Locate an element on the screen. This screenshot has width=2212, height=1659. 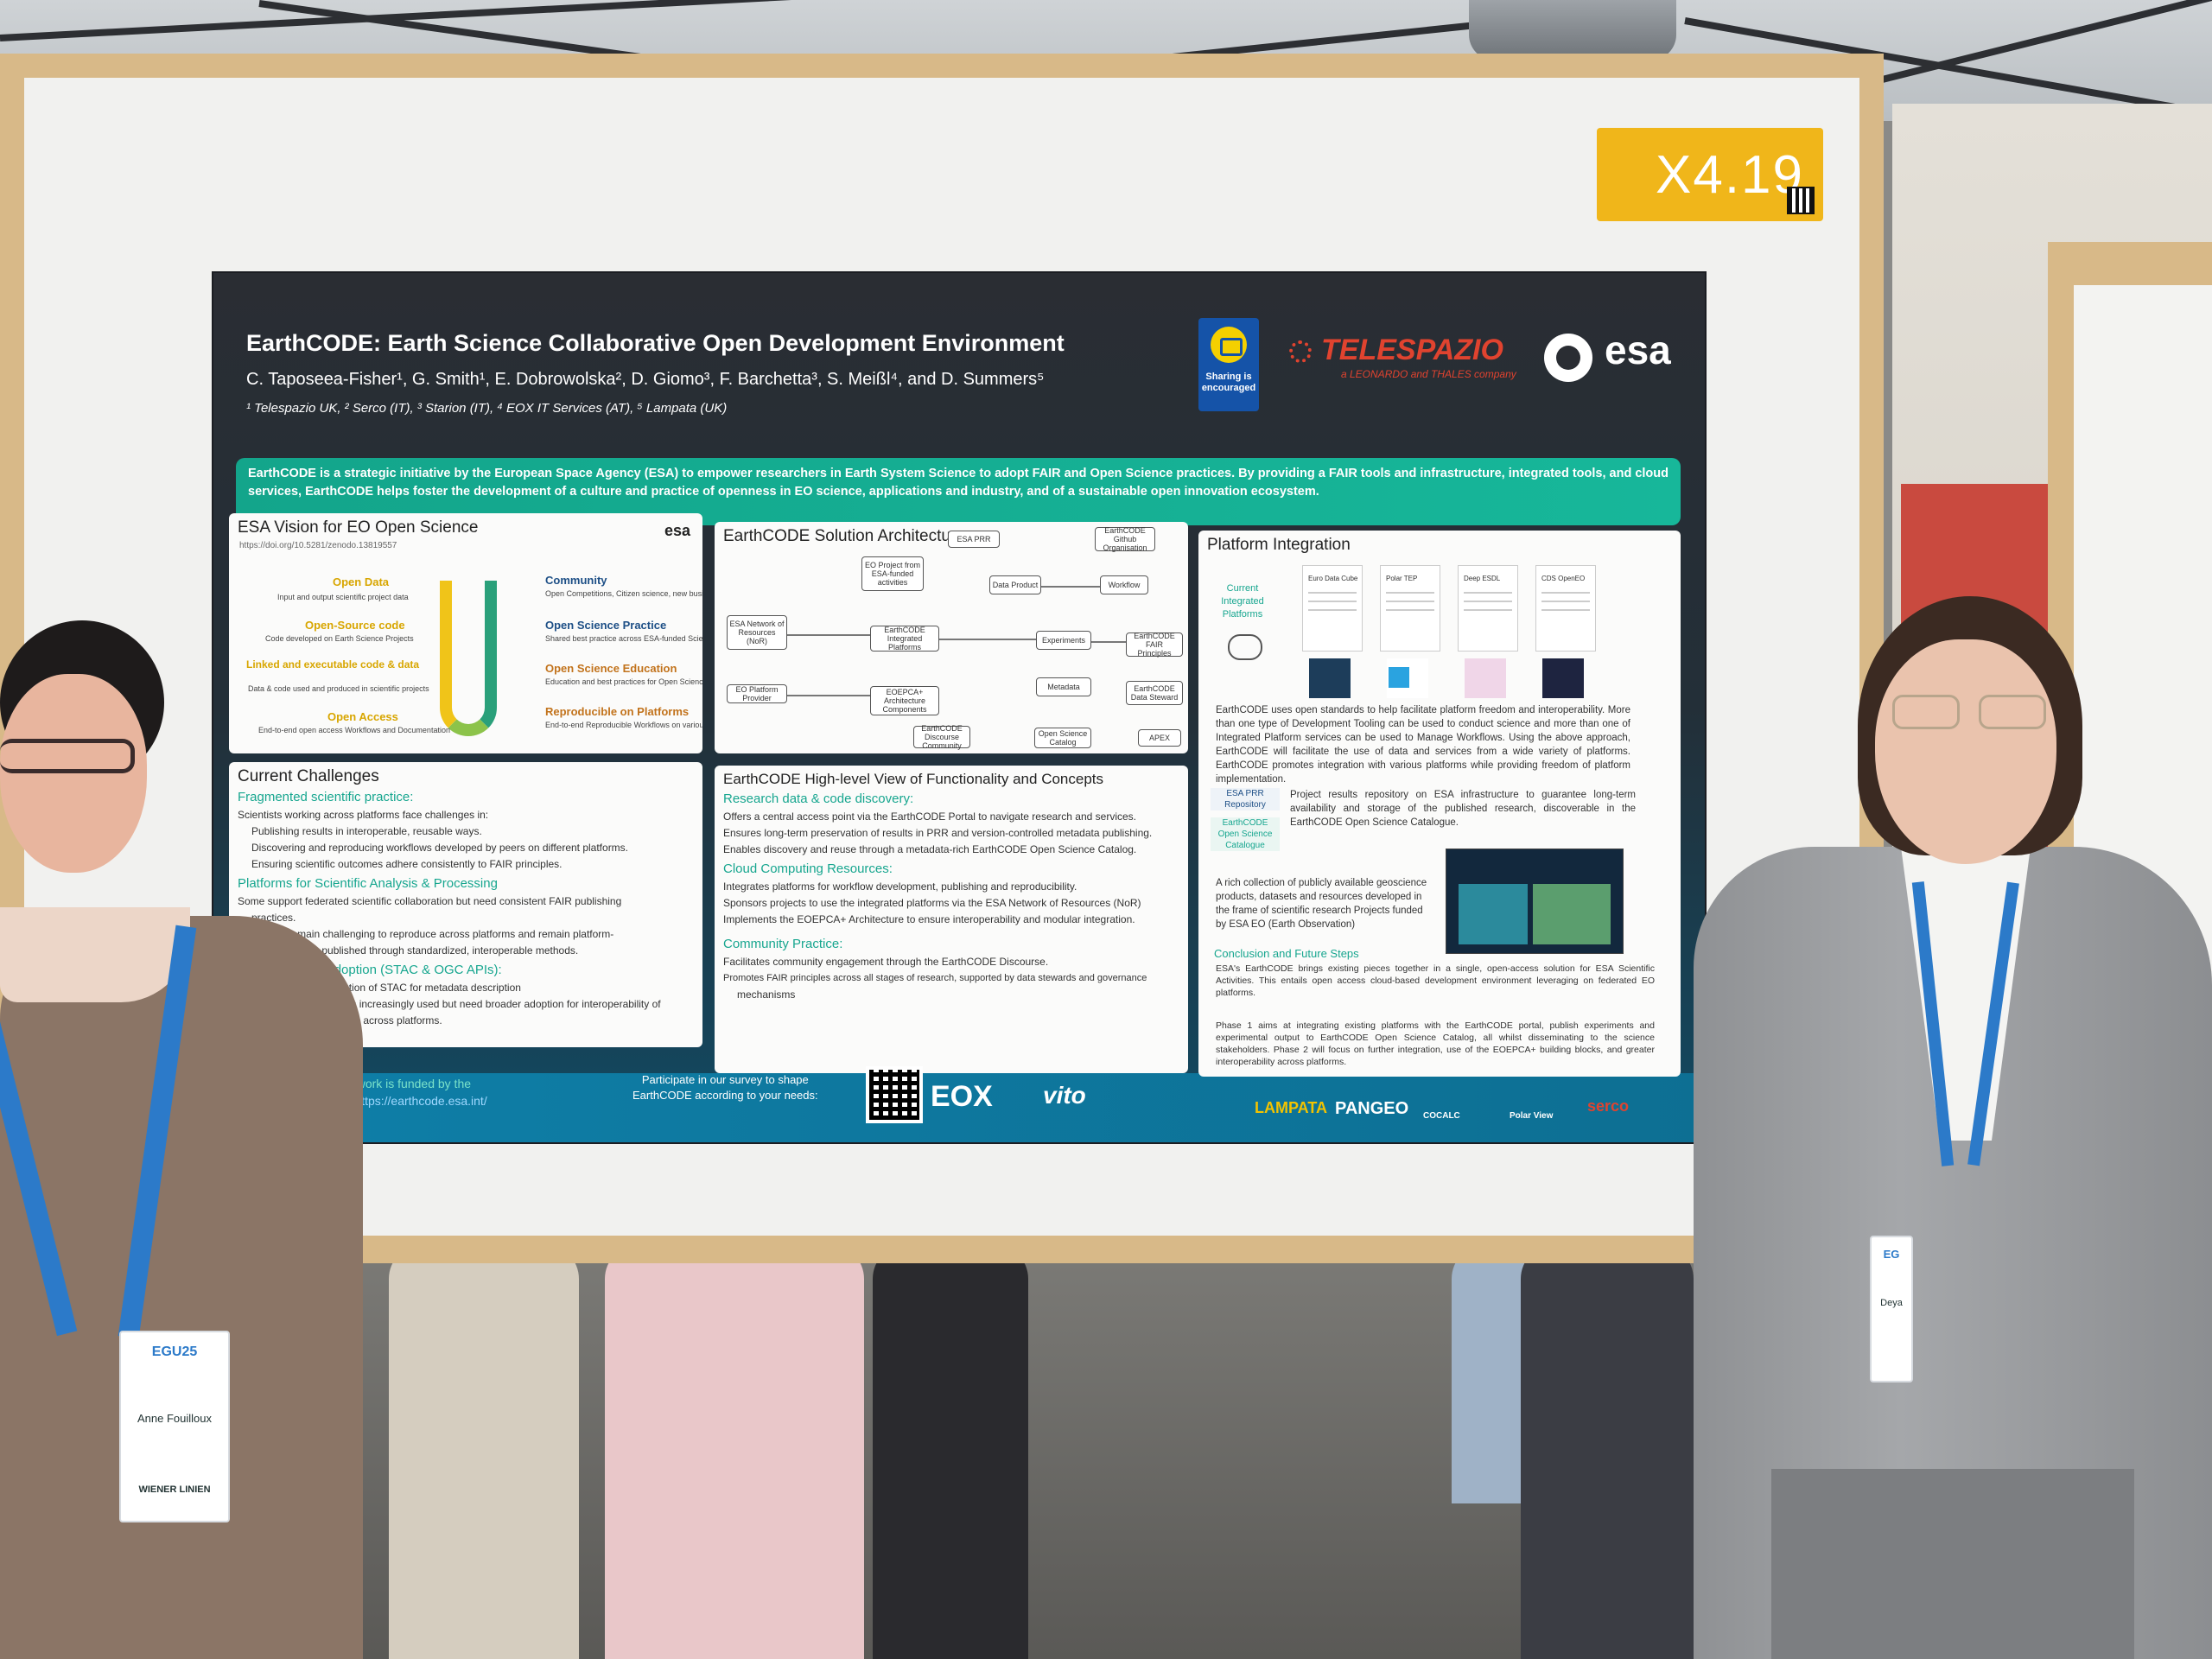
arch-box: Data Product is located at coordinates (1015, 584).